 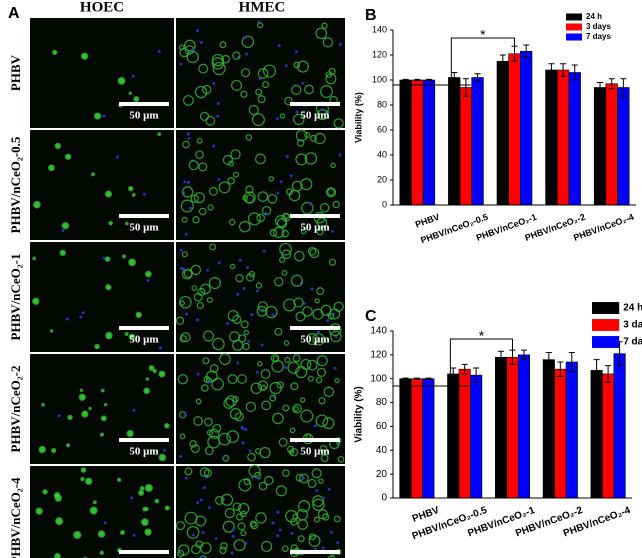 I want to click on y-tick-label: 40, so click(x=382, y=450).